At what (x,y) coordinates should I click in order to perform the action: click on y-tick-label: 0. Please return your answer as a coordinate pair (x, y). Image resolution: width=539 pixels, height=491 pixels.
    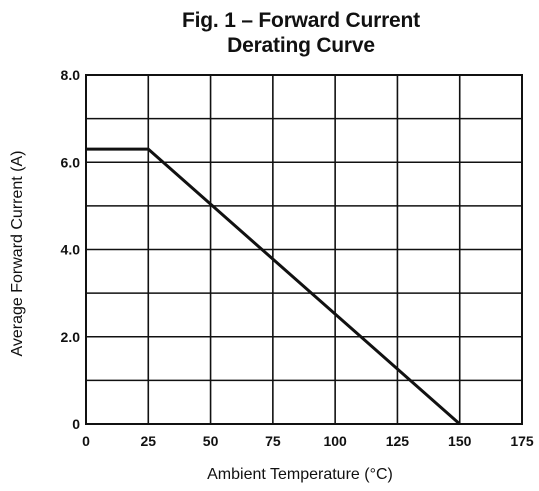
    Looking at the image, I should click on (76, 424).